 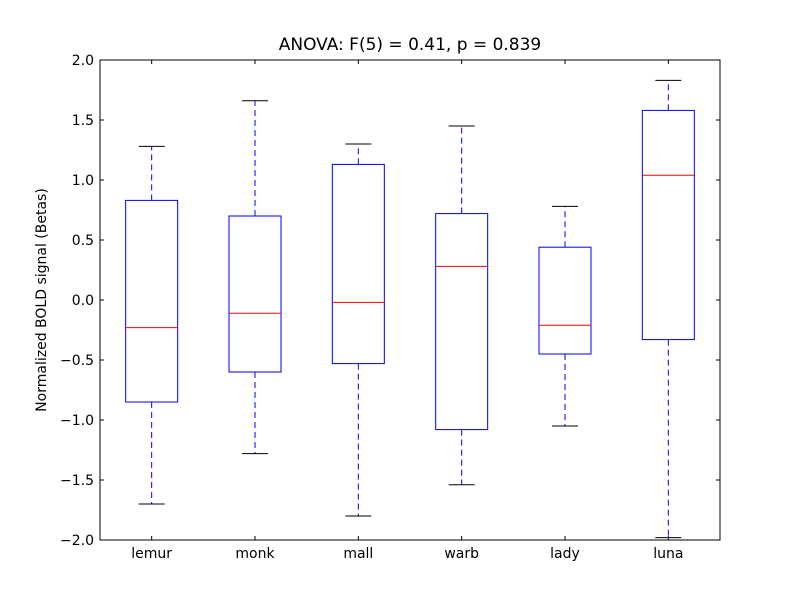 What do you see at coordinates (83, 301) in the screenshot?
I see `y-tick-label: 0.0` at bounding box center [83, 301].